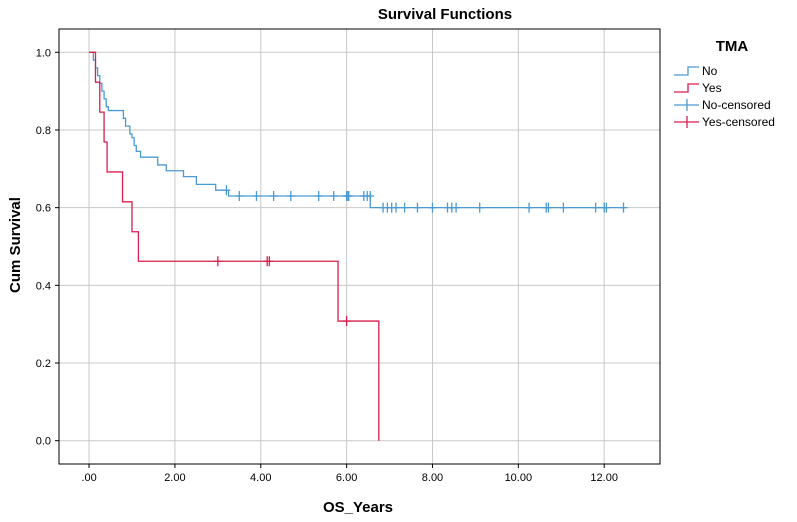  What do you see at coordinates (43, 364) in the screenshot?
I see `y-tick-label: 0.2` at bounding box center [43, 364].